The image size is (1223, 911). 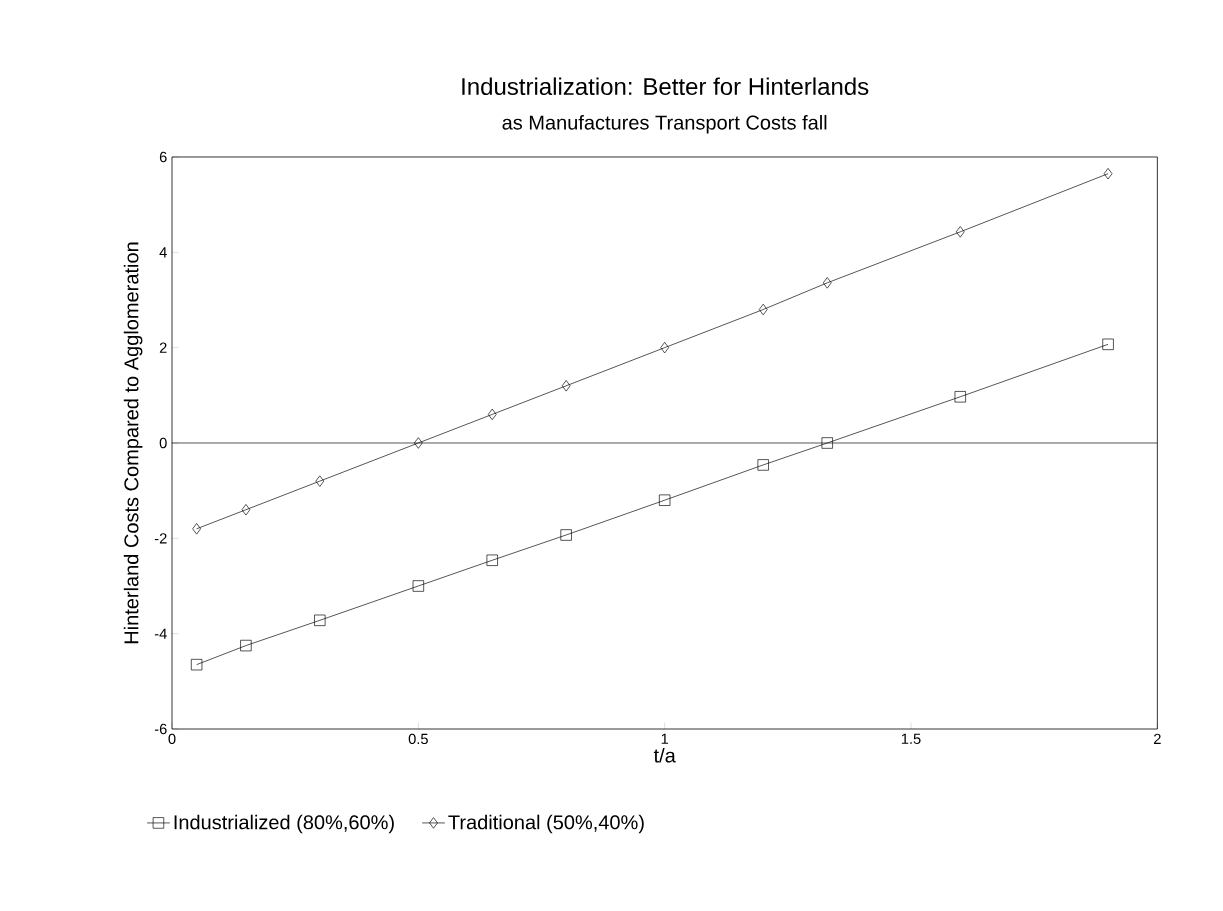 I want to click on chart-title: Industrialization: Better for Hinterlands, so click(x=665, y=86).